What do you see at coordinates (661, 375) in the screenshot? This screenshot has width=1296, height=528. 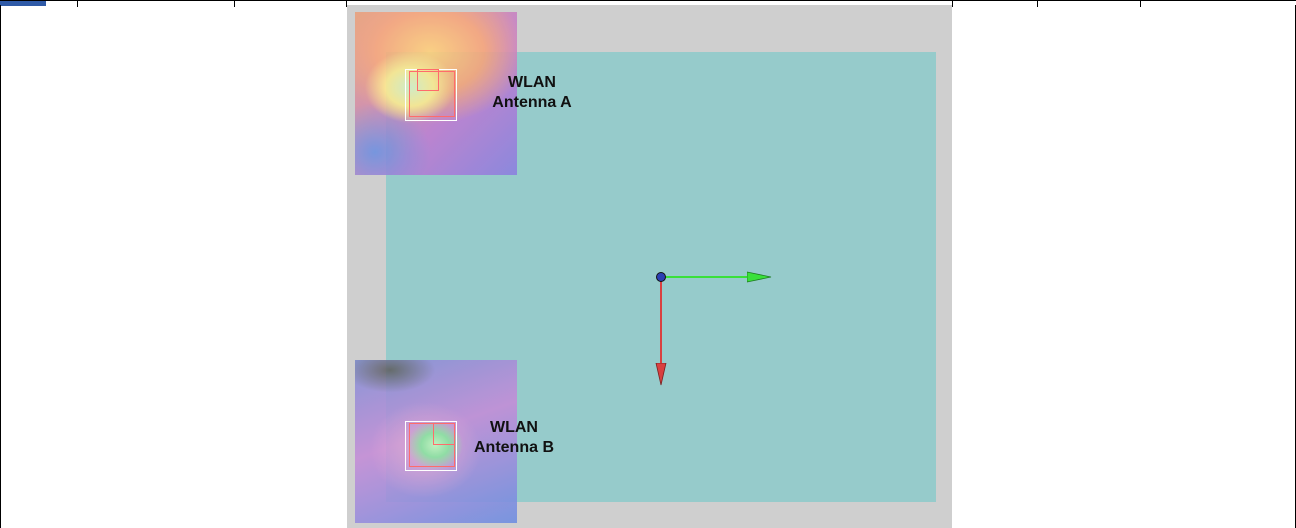 I see `y-axis-arrow-icon` at bounding box center [661, 375].